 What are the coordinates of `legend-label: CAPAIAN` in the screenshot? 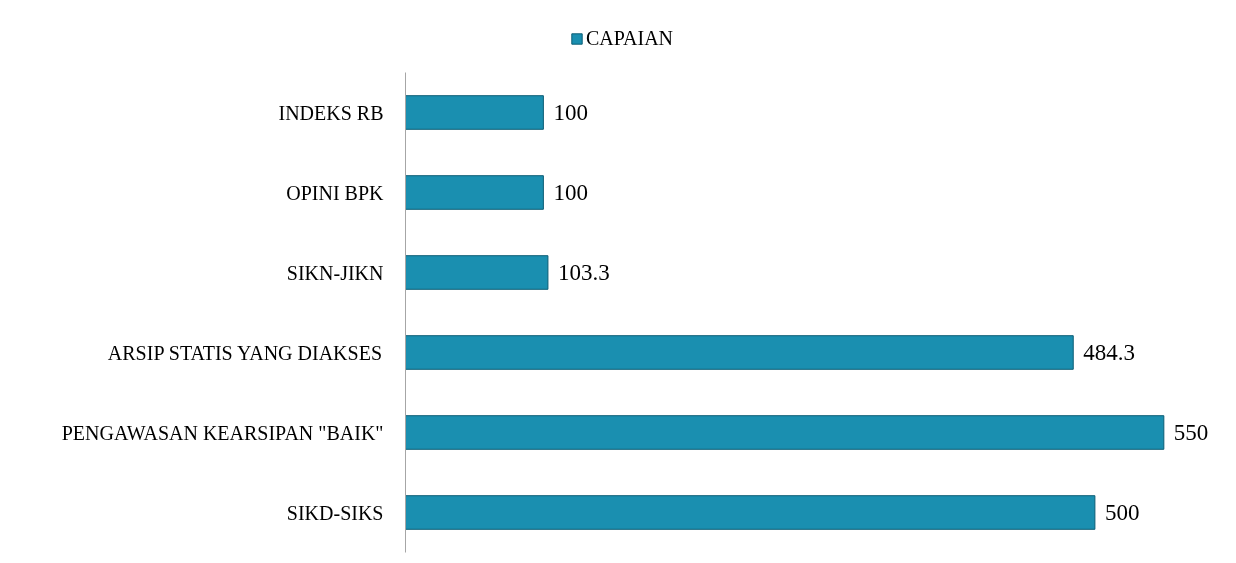 It's located at (630, 38).